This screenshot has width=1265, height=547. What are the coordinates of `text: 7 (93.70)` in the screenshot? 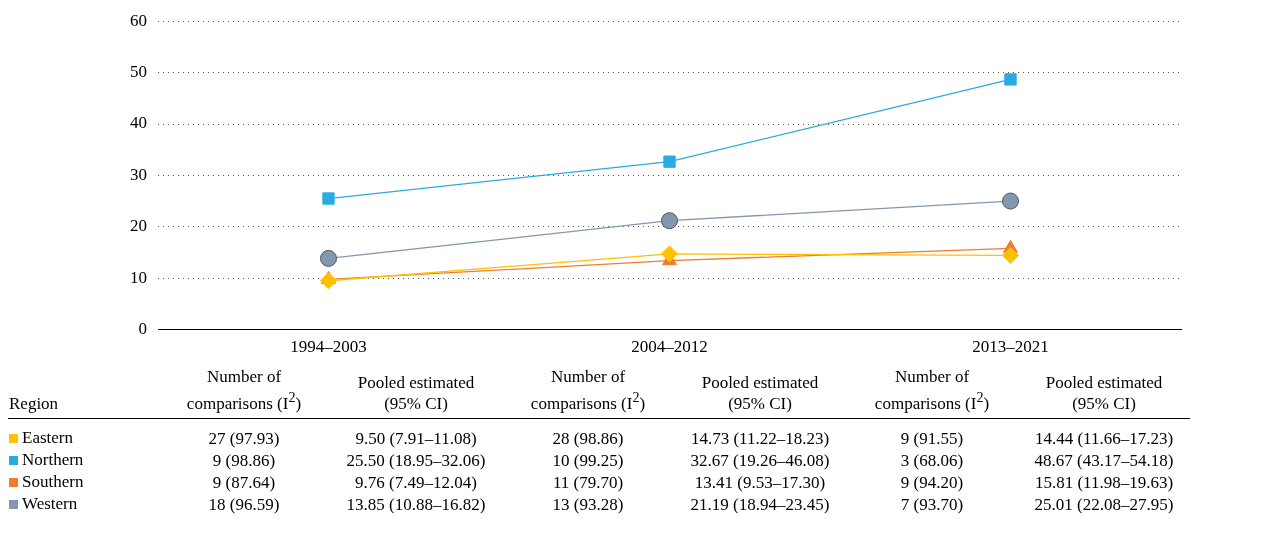 It's located at (932, 504).